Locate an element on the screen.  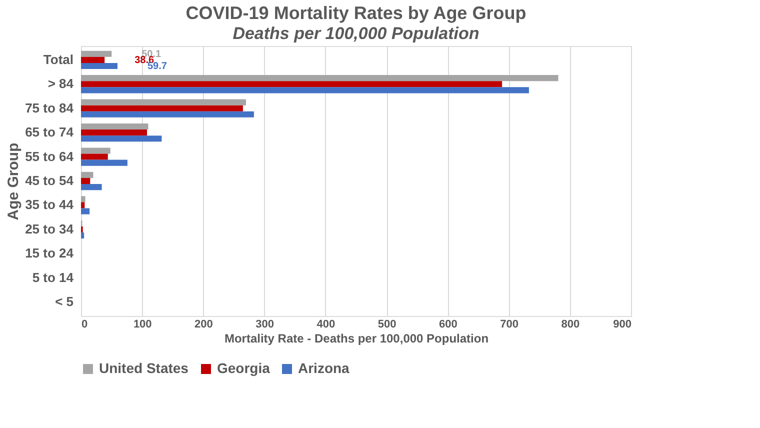
x-tick-label: 700 is located at coordinates (509, 324).